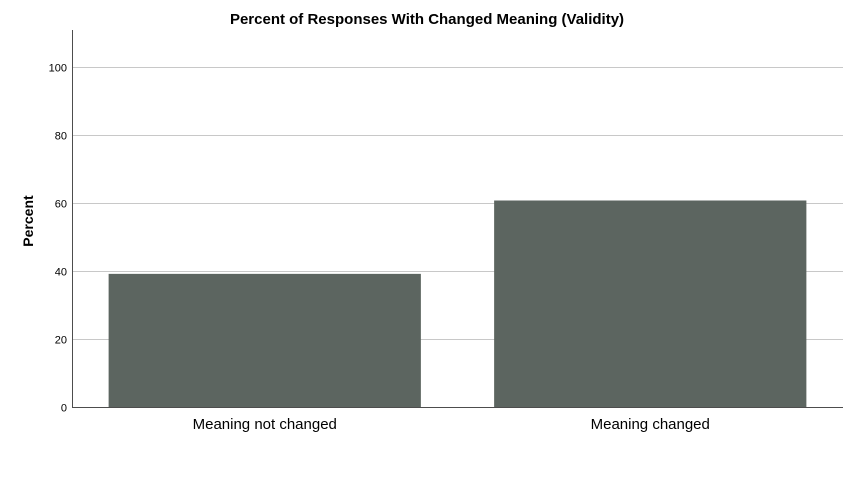 The height and width of the screenshot is (503, 853). What do you see at coordinates (61, 205) in the screenshot?
I see `y-tick-label: 60` at bounding box center [61, 205].